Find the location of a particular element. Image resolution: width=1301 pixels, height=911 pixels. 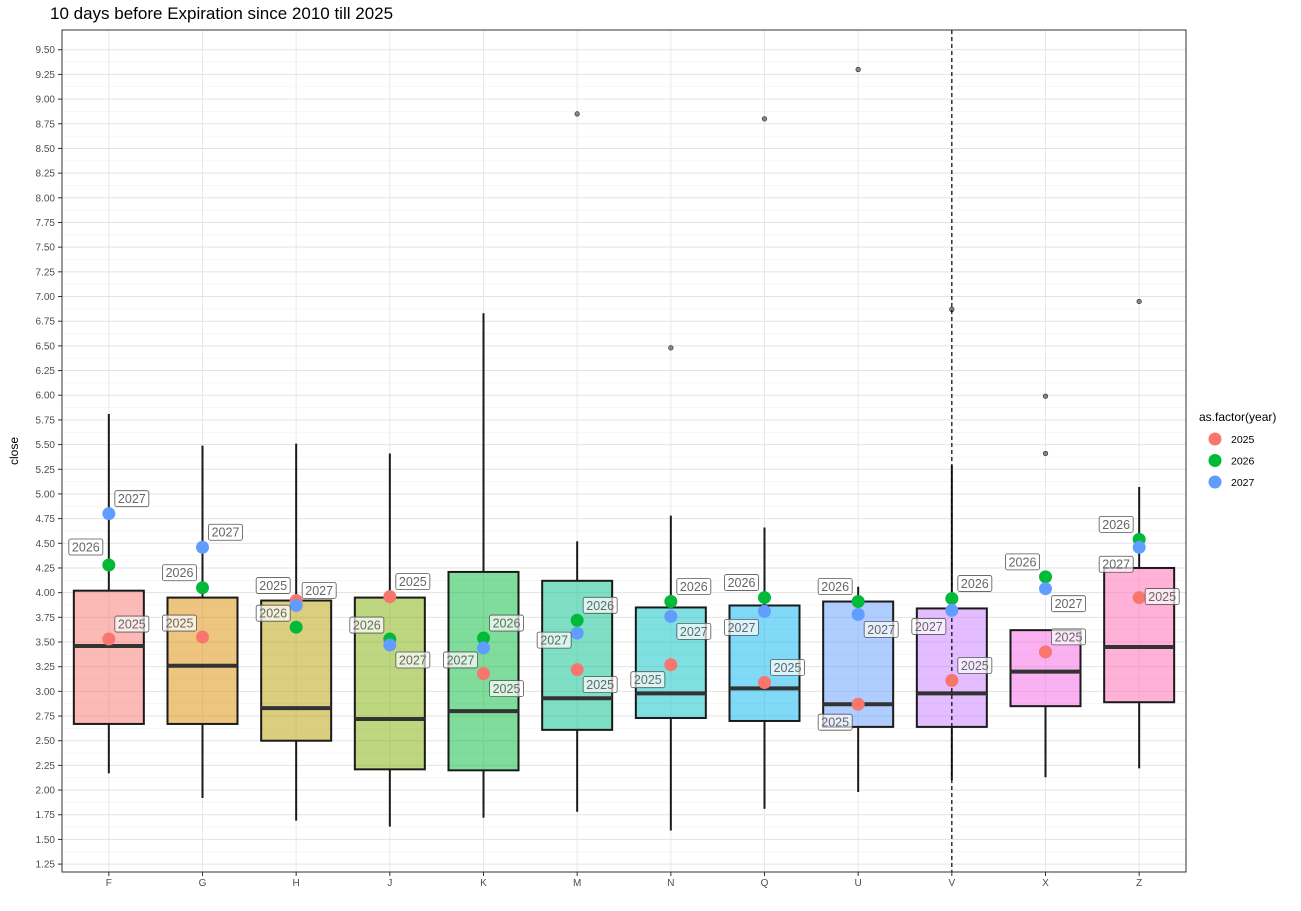

y-tick-label: 9.25 is located at coordinates (46, 75).